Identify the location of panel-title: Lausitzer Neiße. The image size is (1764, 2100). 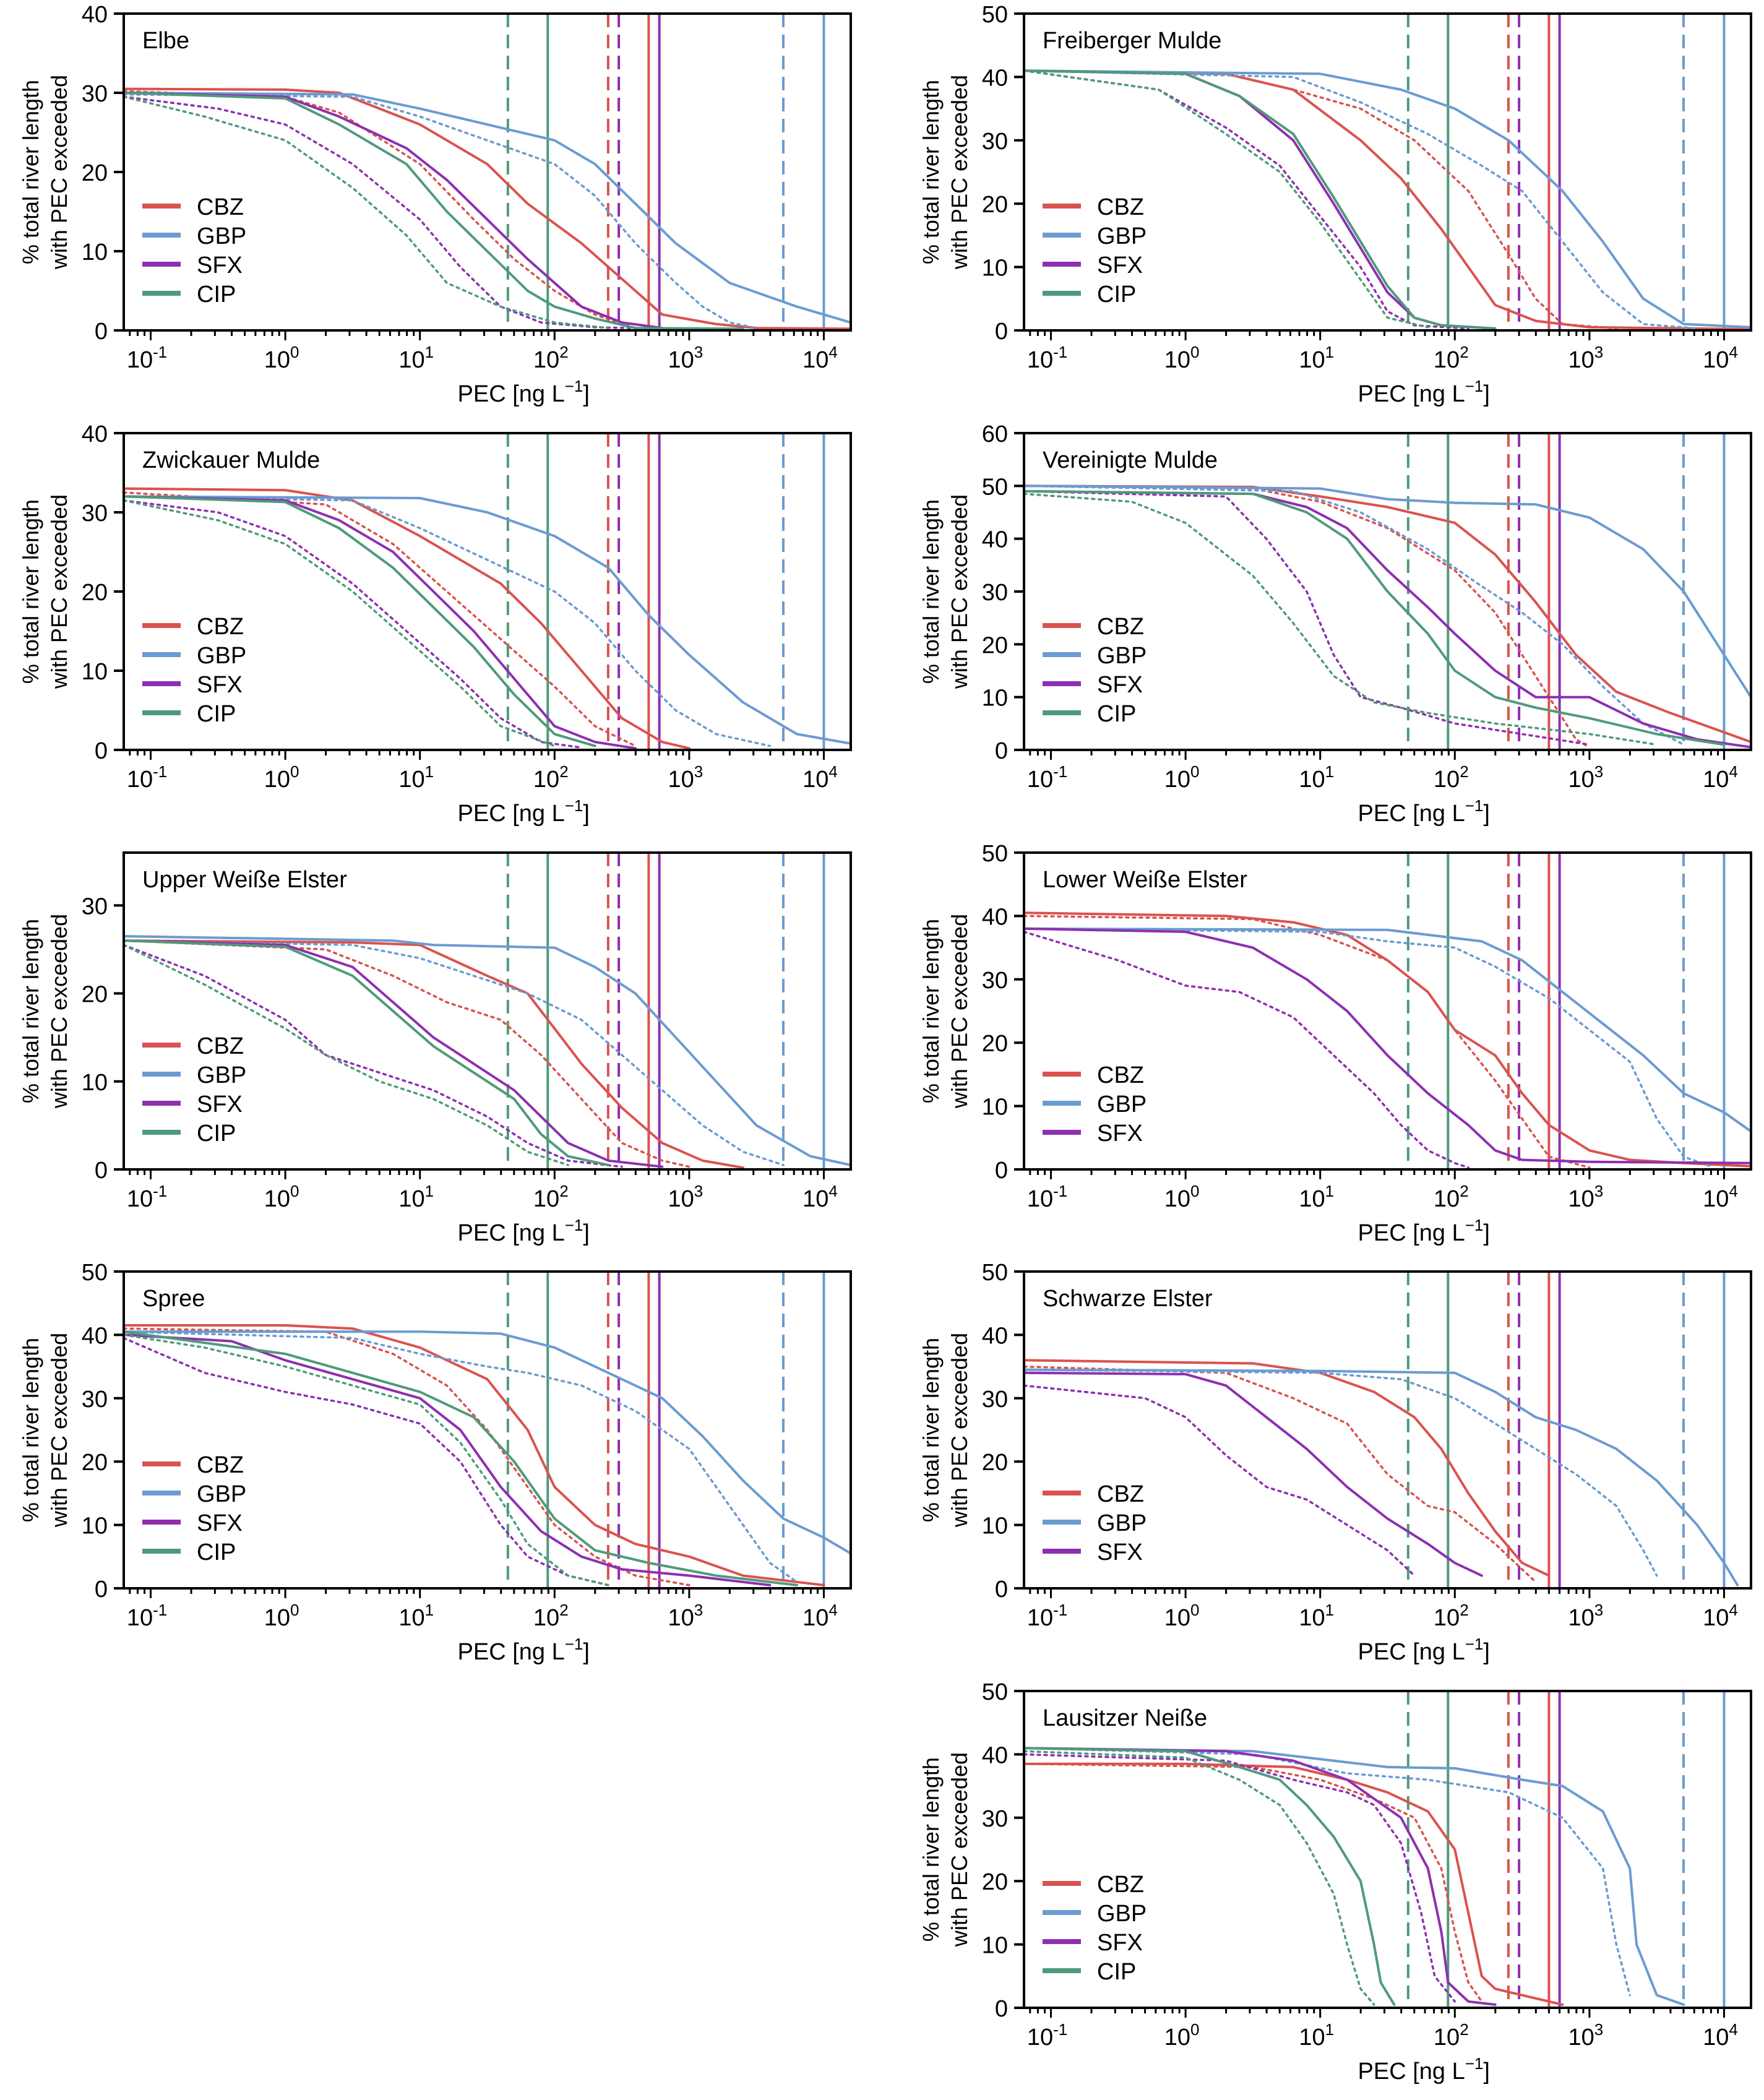
(1125, 1718).